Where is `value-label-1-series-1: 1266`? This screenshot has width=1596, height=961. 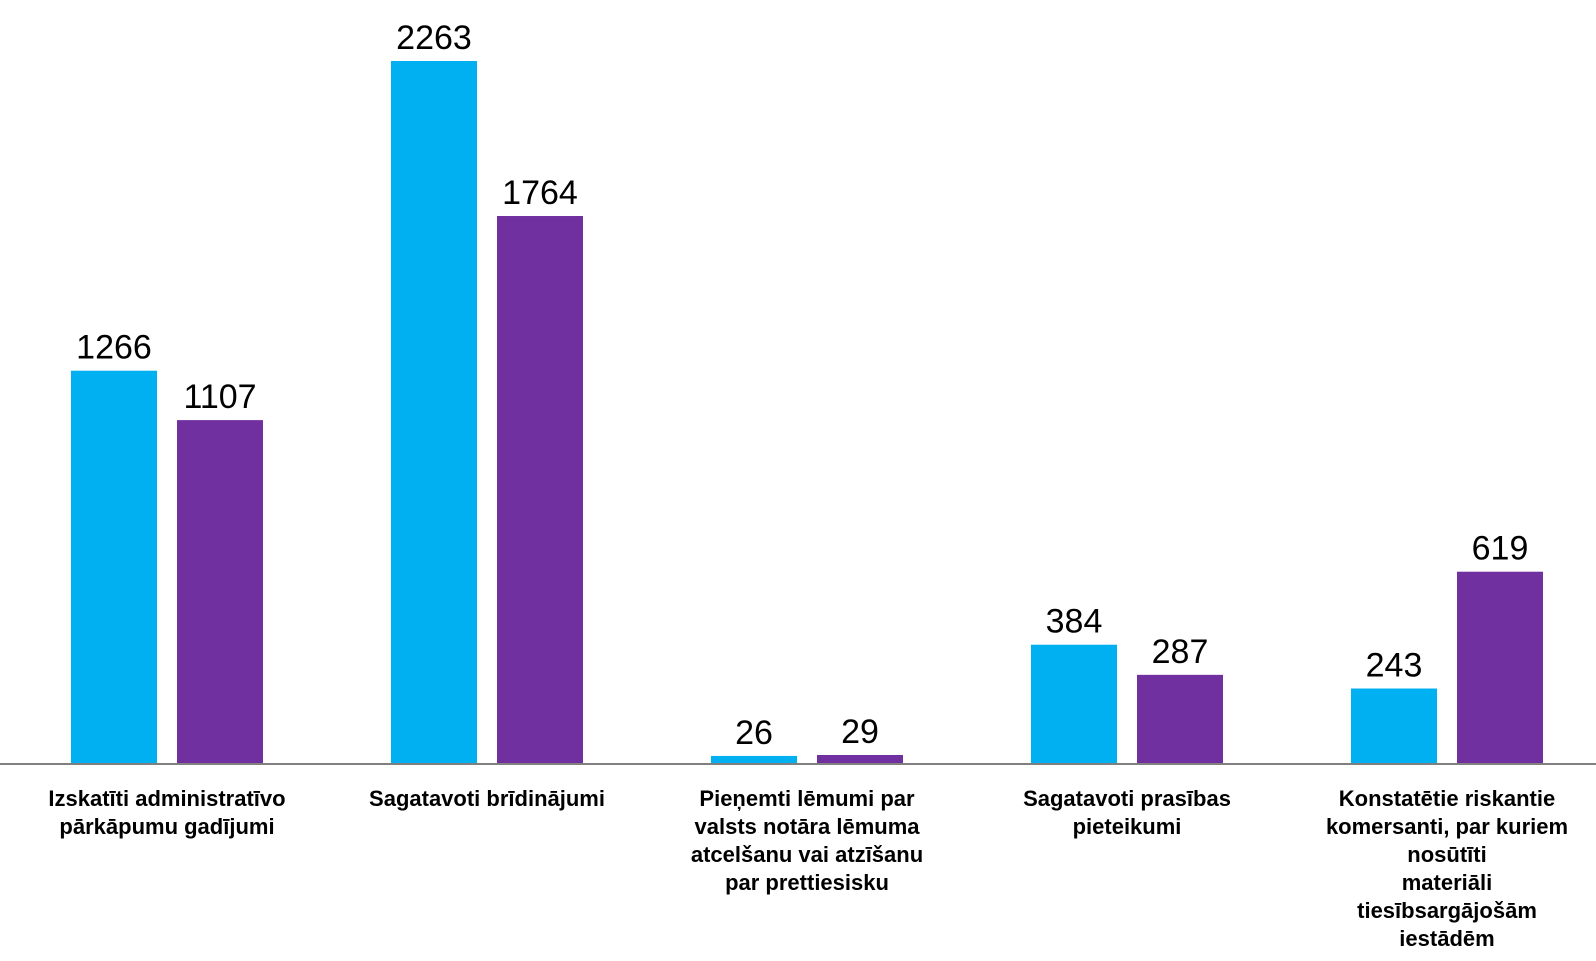
value-label-1-series-1: 1266 is located at coordinates (114, 348).